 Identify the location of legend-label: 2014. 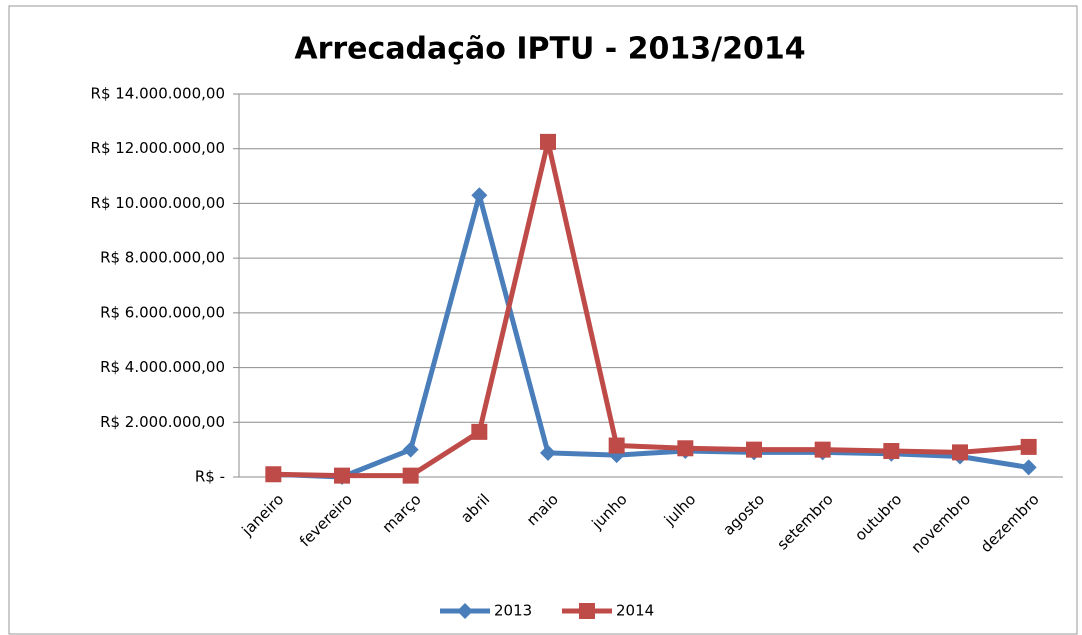
(635, 611).